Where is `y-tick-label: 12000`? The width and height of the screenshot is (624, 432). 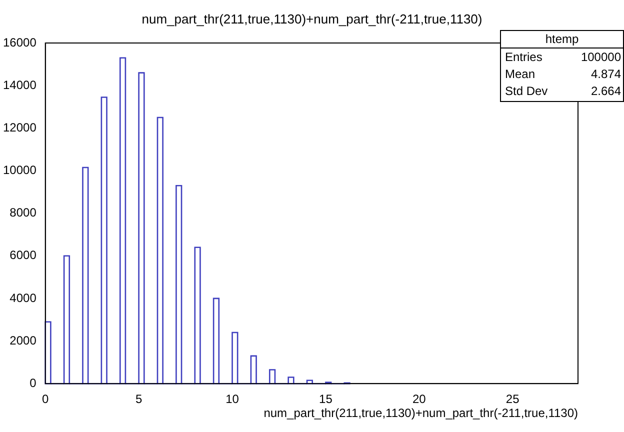
y-tick-label: 12000 is located at coordinates (19, 127).